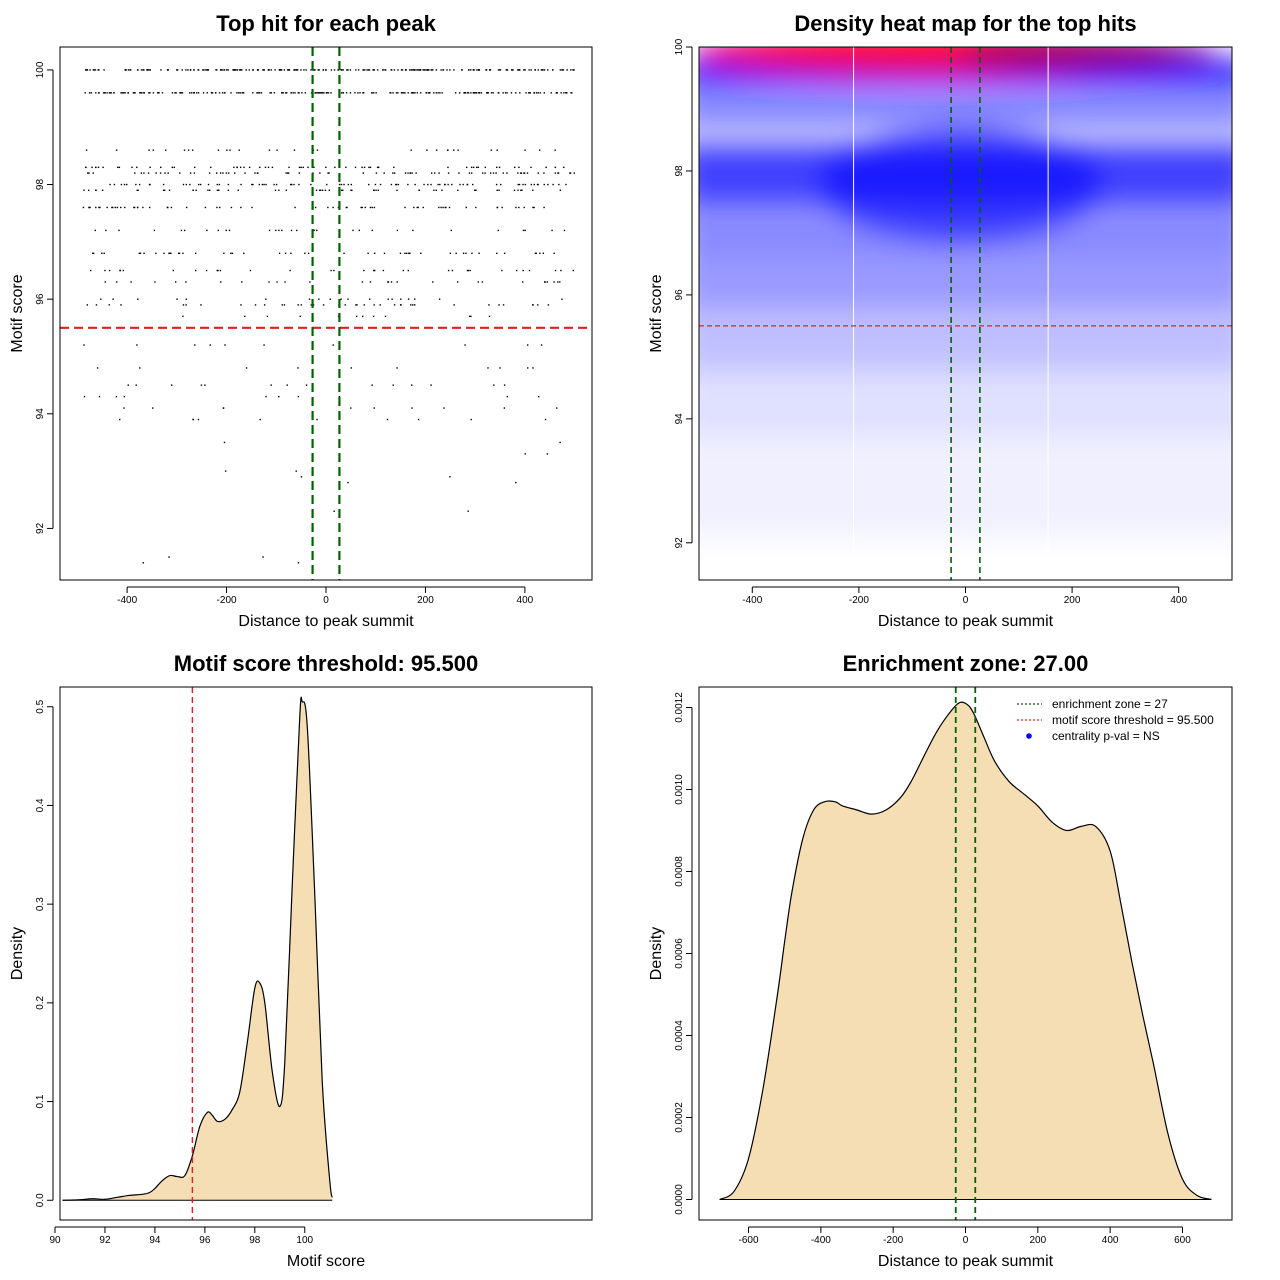 The width and height of the screenshot is (1280, 1280). What do you see at coordinates (966, 1240) in the screenshot?
I see `x-tick-label: 0` at bounding box center [966, 1240].